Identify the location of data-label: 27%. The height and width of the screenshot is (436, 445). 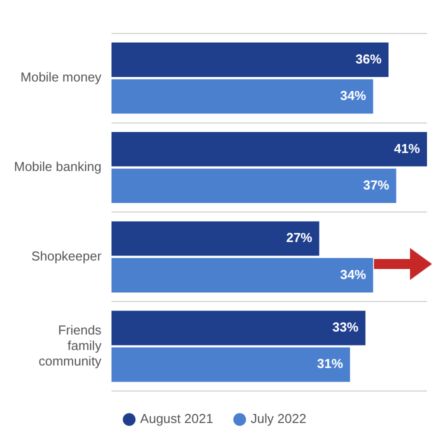
(299, 238).